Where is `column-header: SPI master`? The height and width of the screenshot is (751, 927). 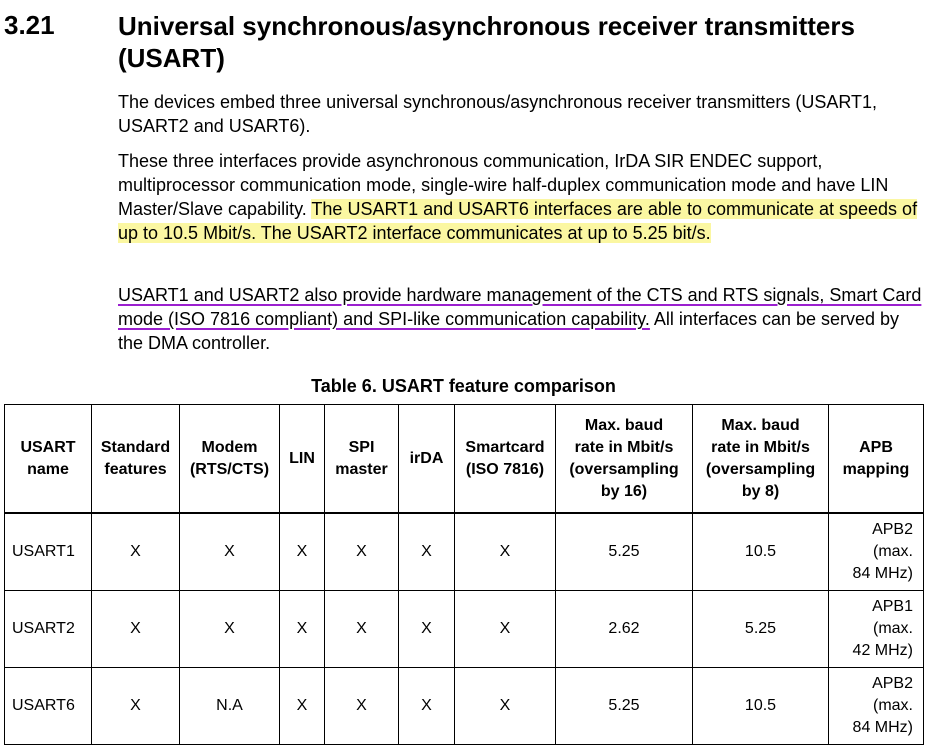
column-header: SPI master is located at coordinates (361, 459).